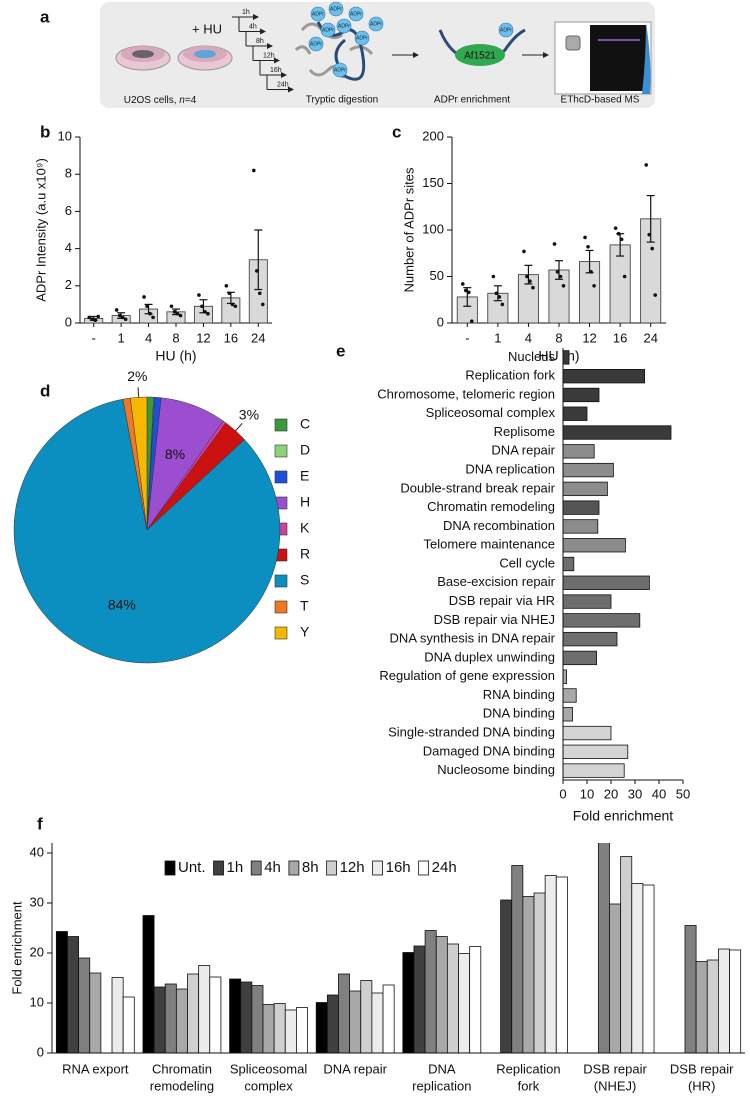 The width and height of the screenshot is (750, 1100). What do you see at coordinates (587, 793) in the screenshot?
I see `x-tick-label: 10` at bounding box center [587, 793].